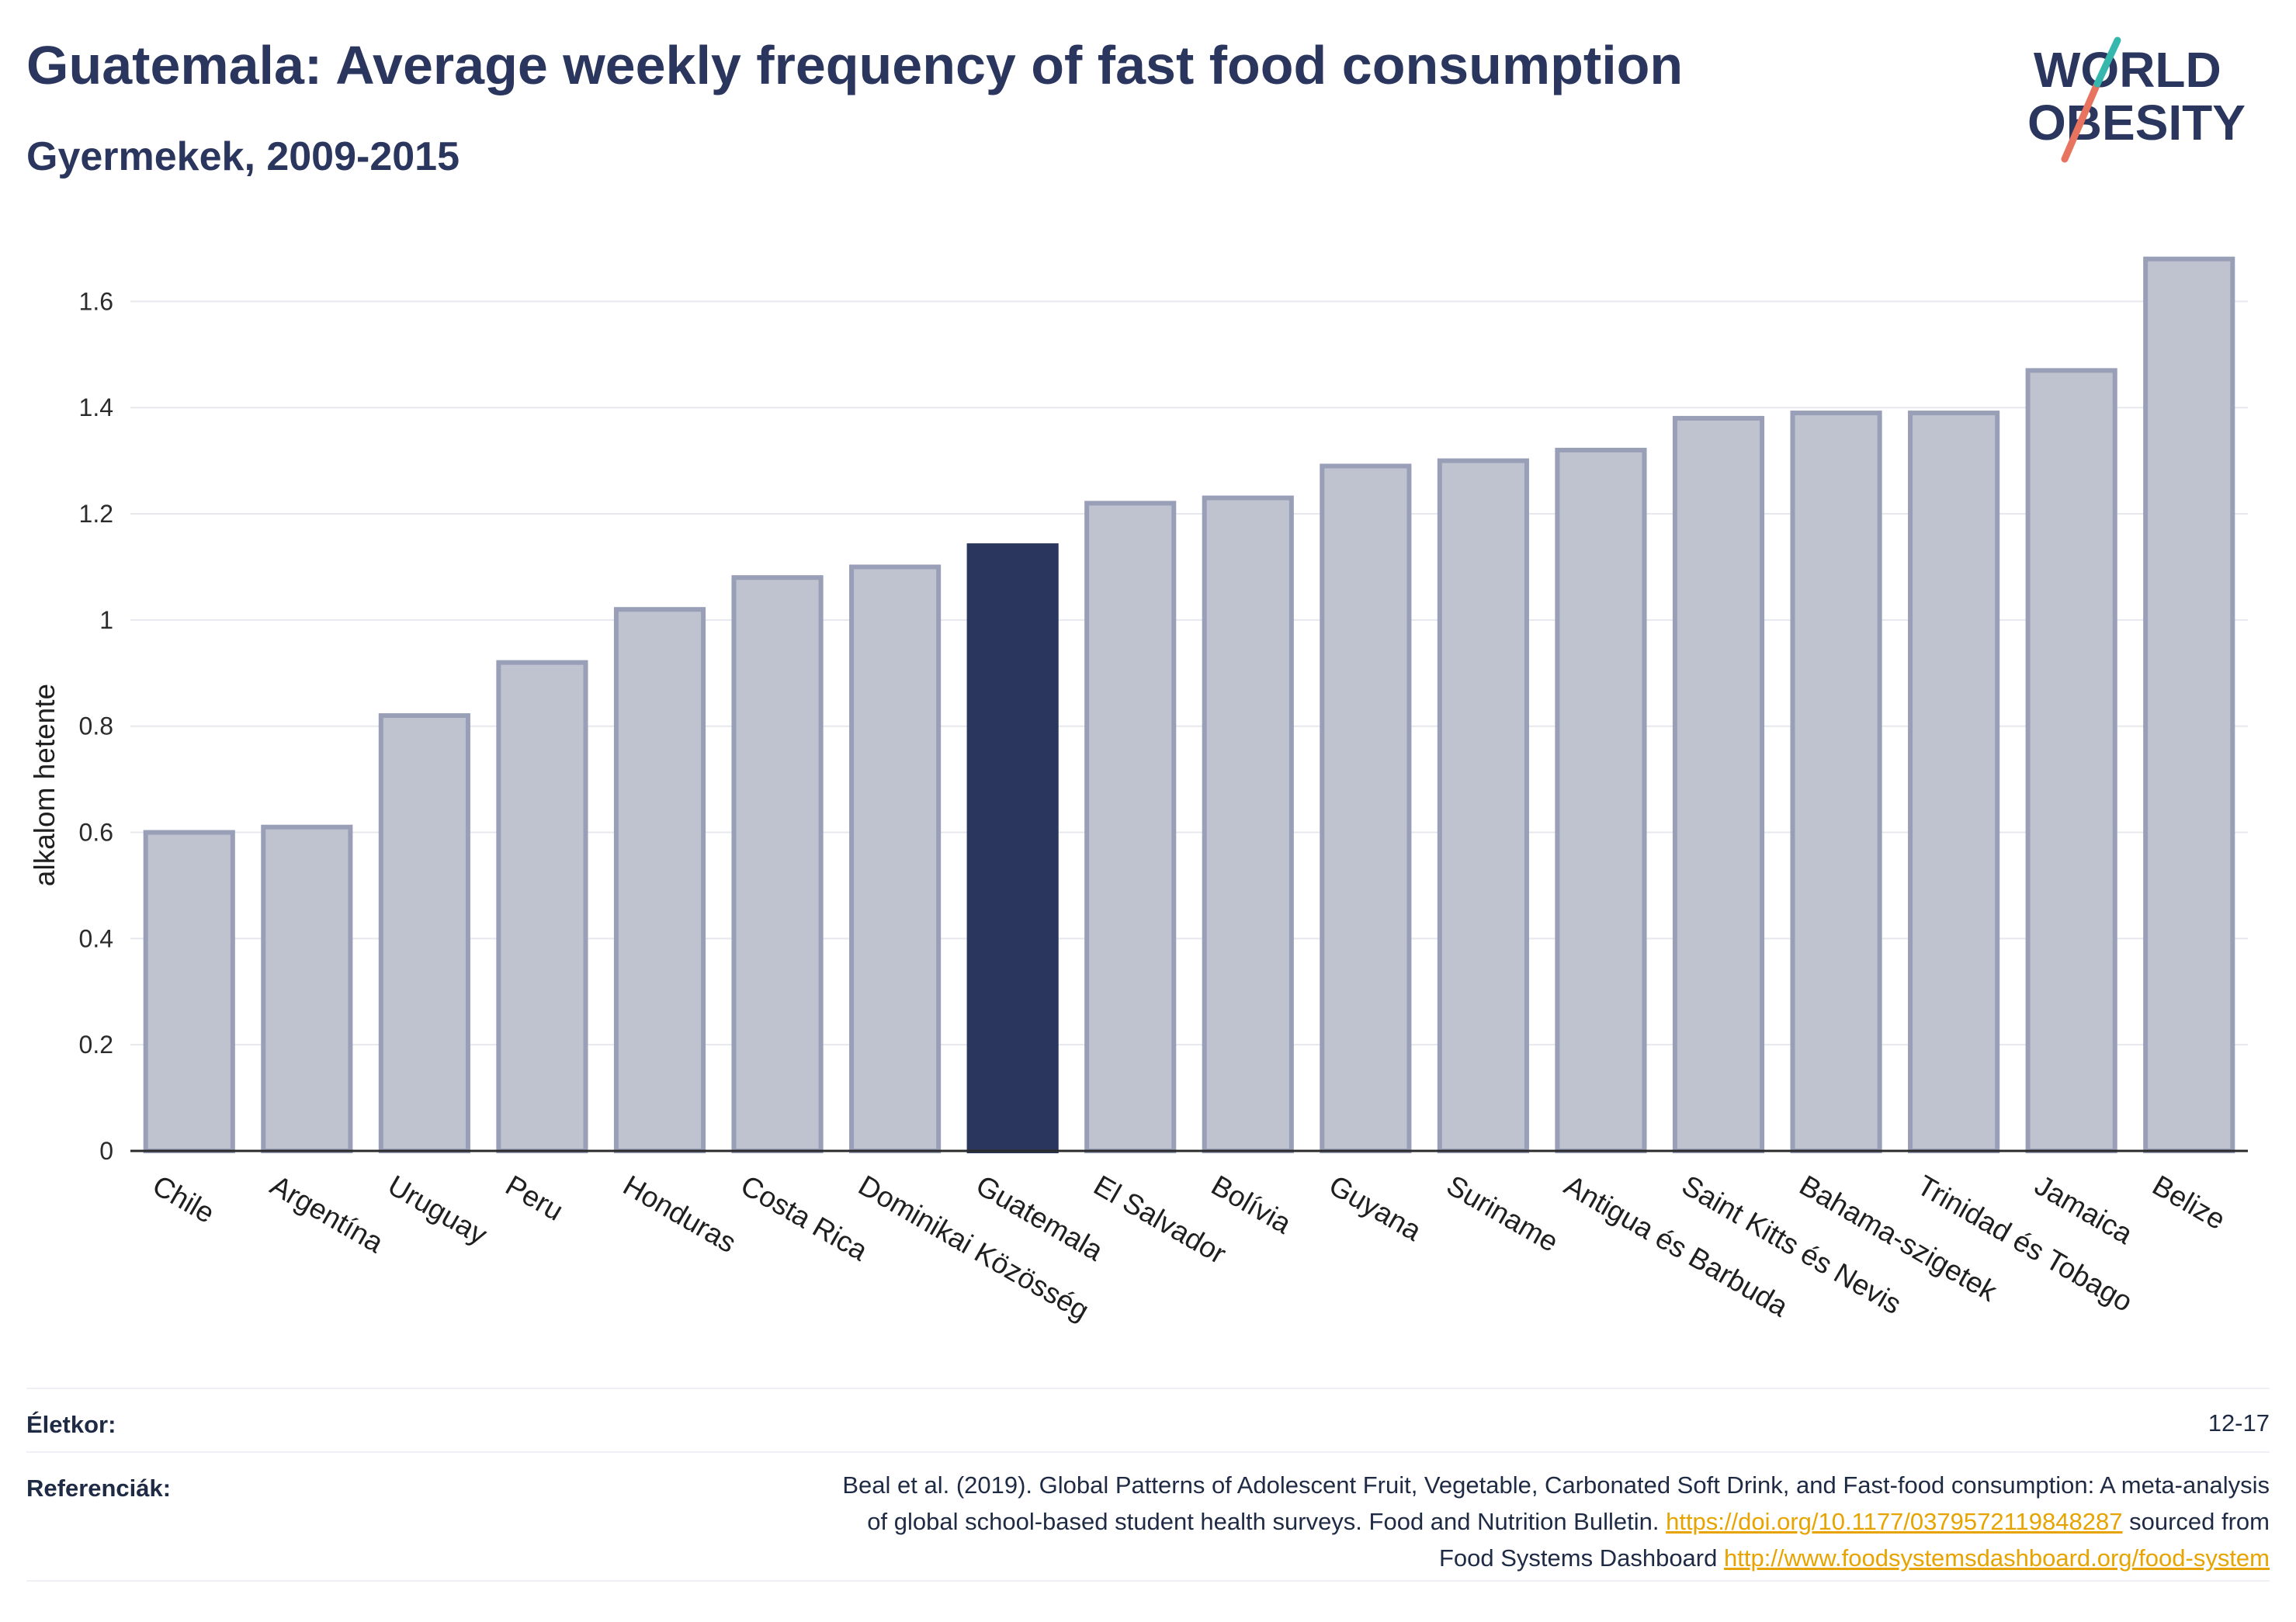  I want to click on y-tick-label: 0.4, so click(96, 938).